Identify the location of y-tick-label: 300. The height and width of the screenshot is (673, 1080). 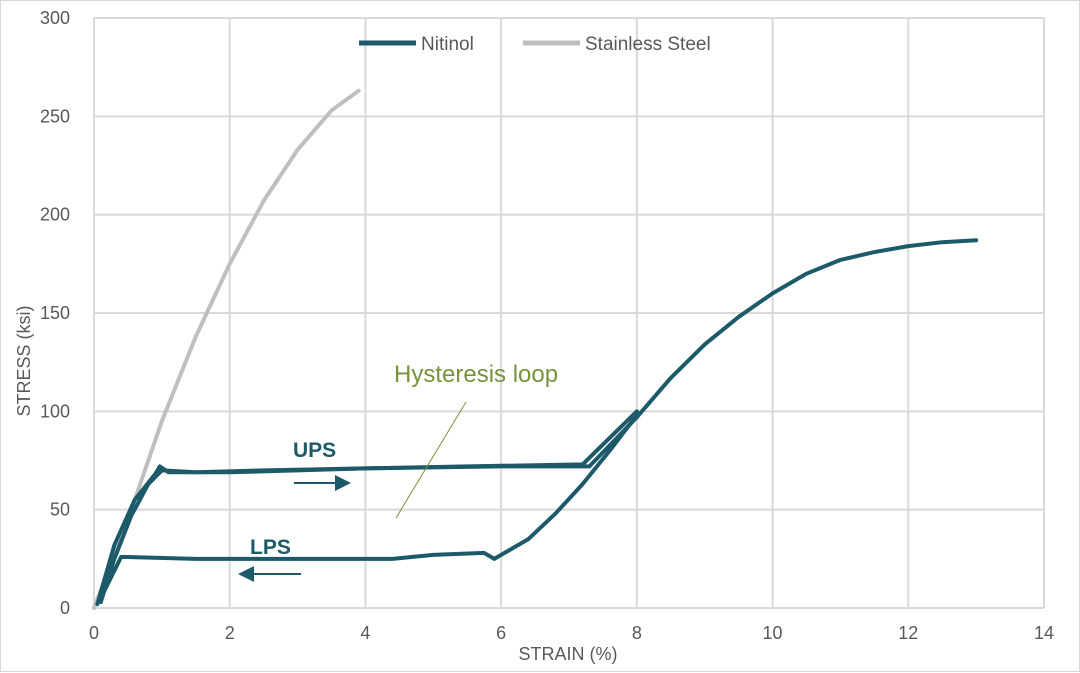
(55, 18).